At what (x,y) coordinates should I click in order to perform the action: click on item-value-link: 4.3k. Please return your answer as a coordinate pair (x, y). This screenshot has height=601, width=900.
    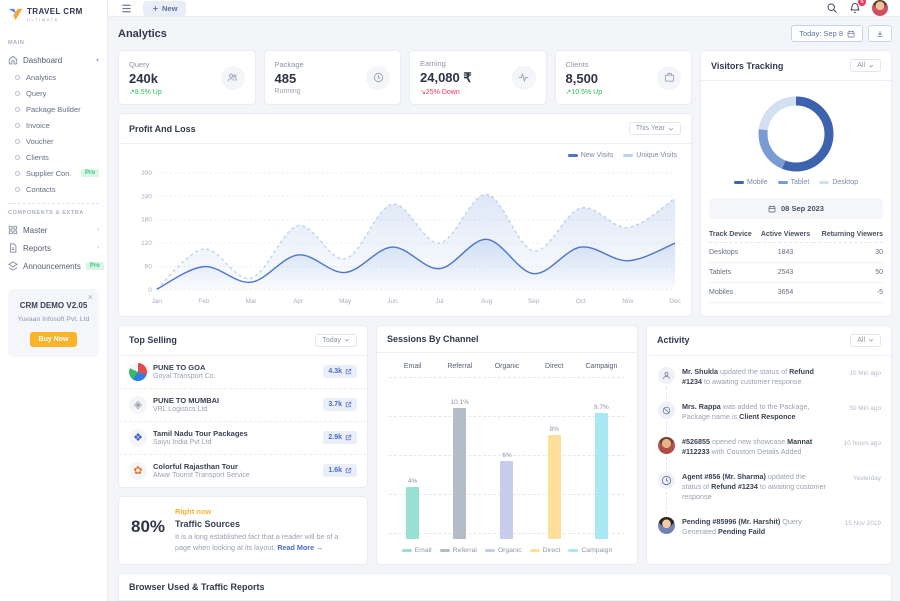
    Looking at the image, I should click on (340, 372).